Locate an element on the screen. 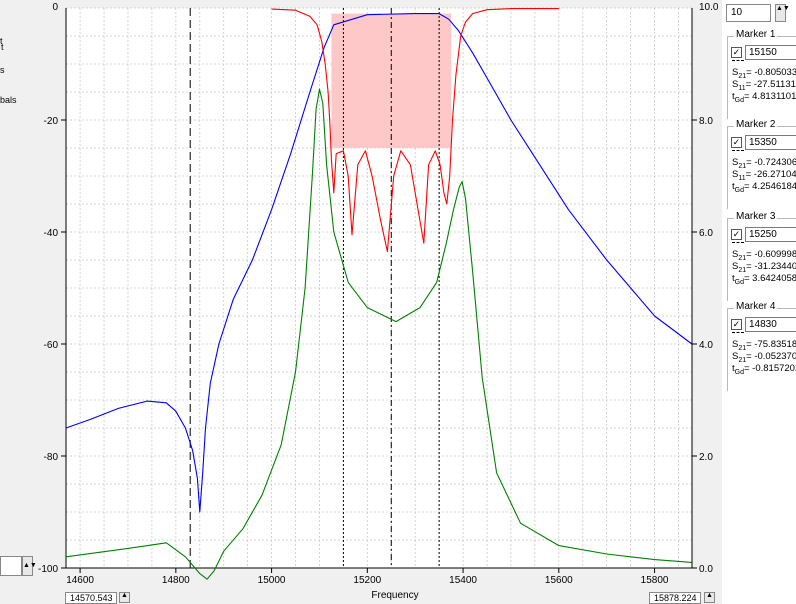  y-right-tick-label: 8.0 is located at coordinates (706, 121).